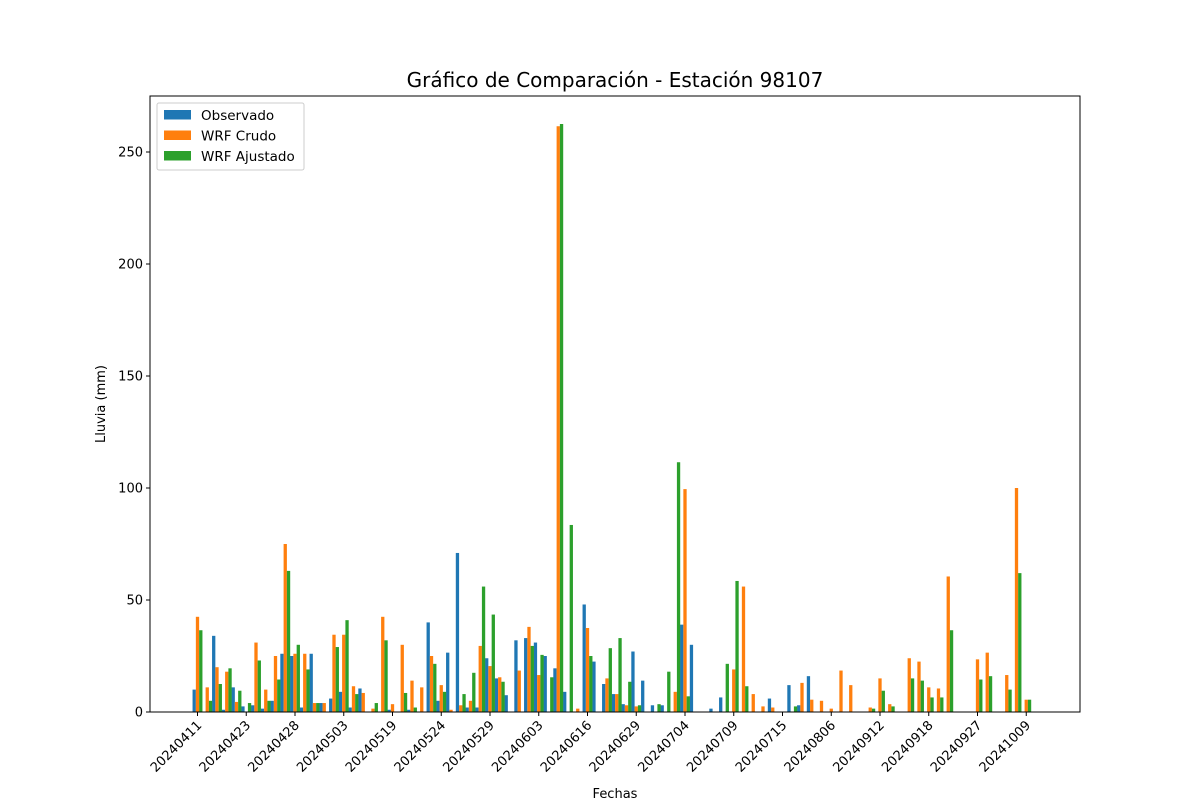 This screenshot has width=1200, height=800. Describe the element at coordinates (177, 115) in the screenshot. I see `legend-swatch-observado` at that location.